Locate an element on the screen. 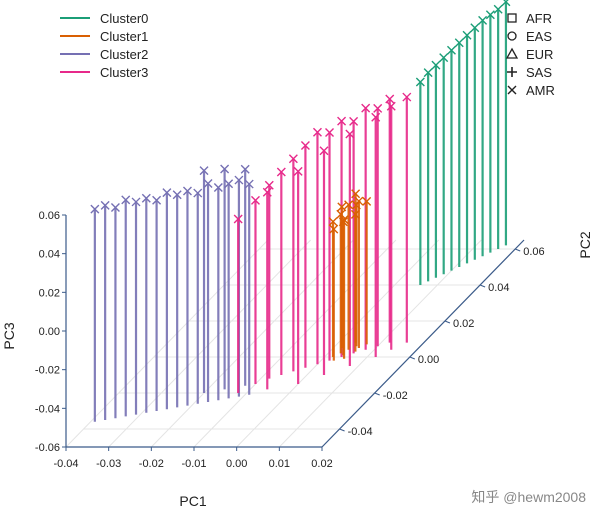 This screenshot has width=600, height=522. y-axis-line is located at coordinates (423, 343).